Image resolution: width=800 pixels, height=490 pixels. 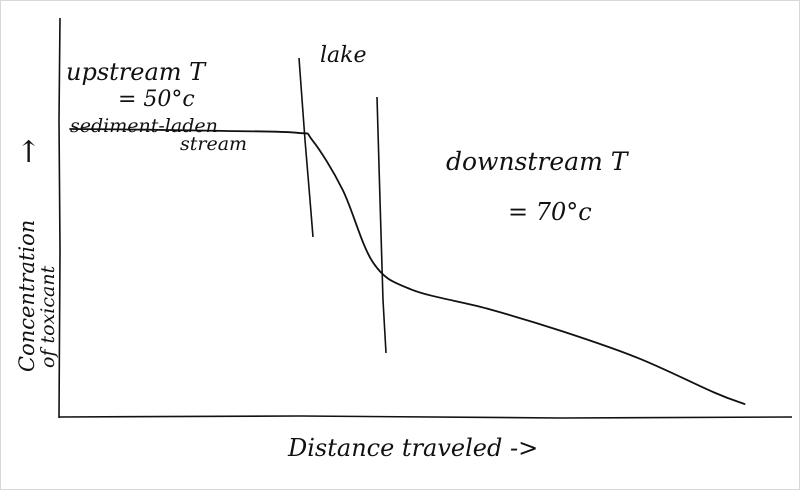 What do you see at coordinates (538, 161) in the screenshot?
I see `downstream-line-1: downstream T` at bounding box center [538, 161].